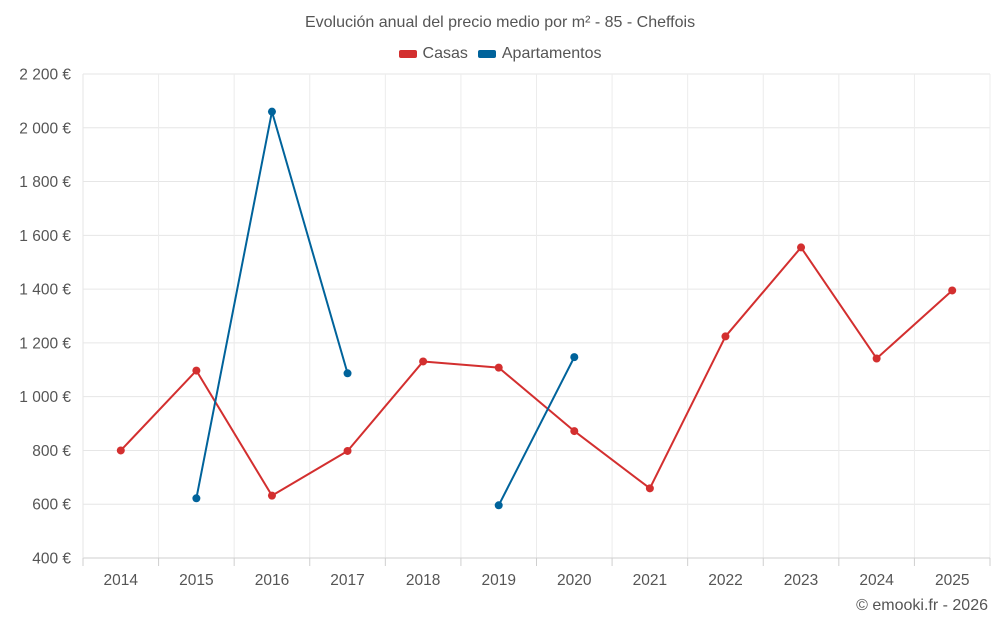 The height and width of the screenshot is (625, 1000). I want to click on y-tick-label: 400 €, so click(51, 559).